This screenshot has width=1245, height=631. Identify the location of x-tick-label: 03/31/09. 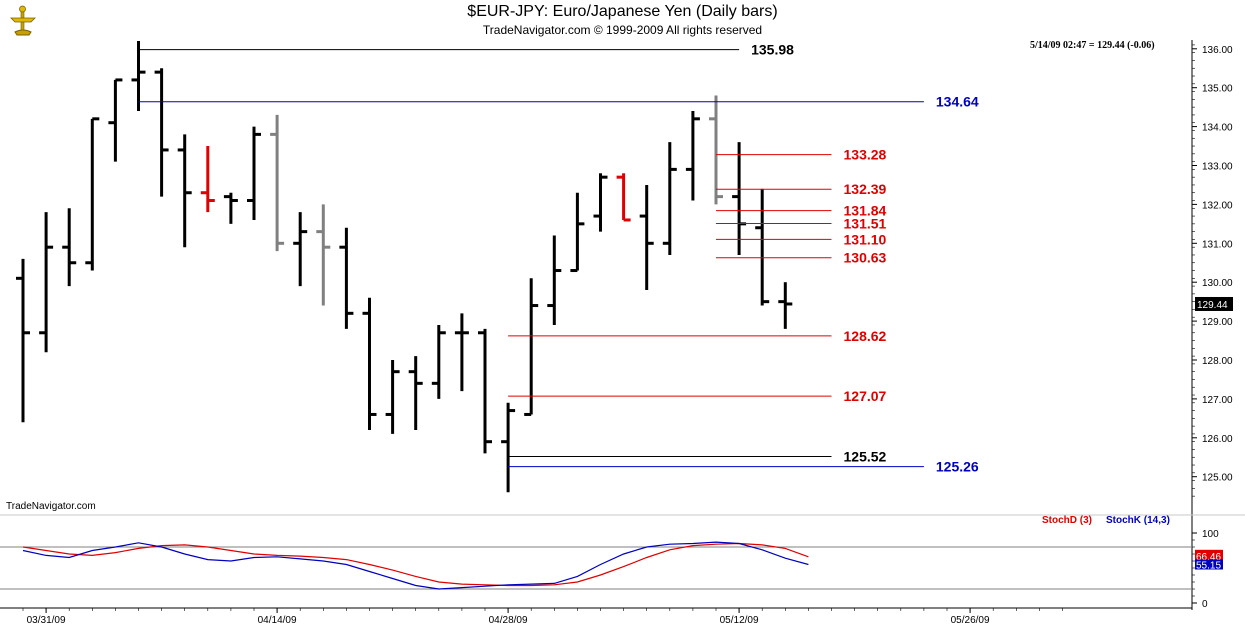
(46, 620).